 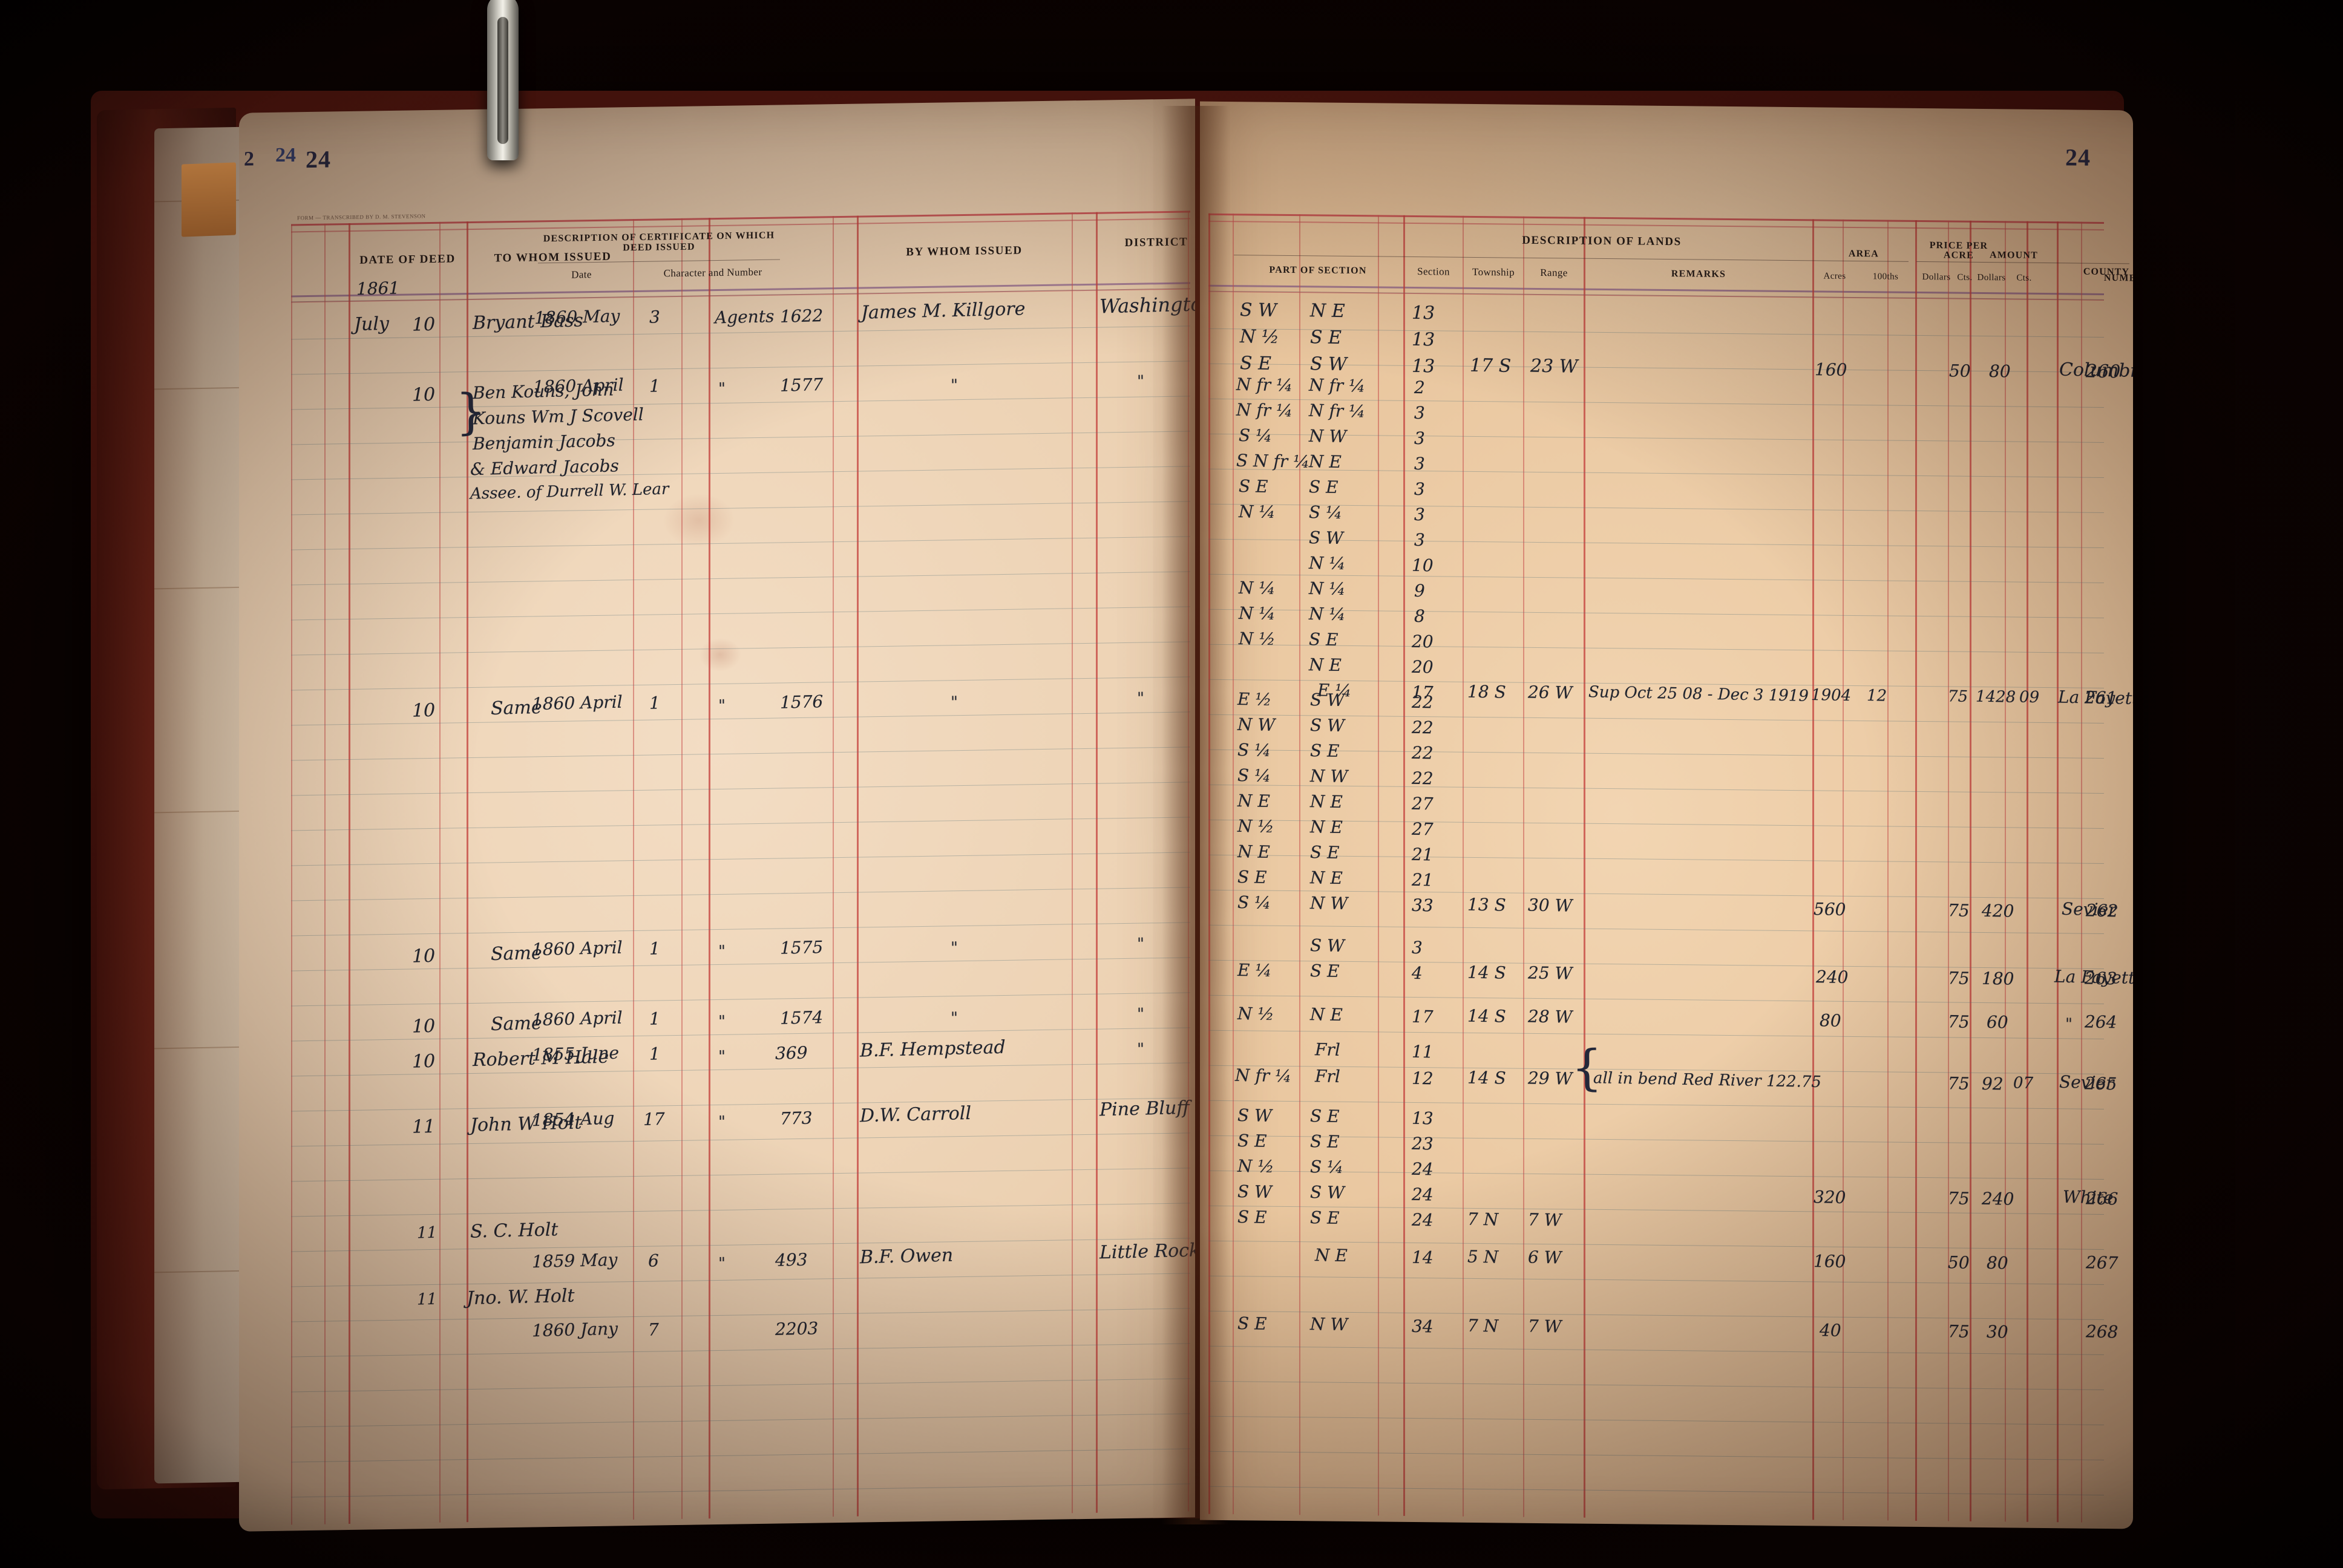 What do you see at coordinates (558, 416) in the screenshot?
I see `entry-1-to-whom-1: Kouns Wm J Scovell` at bounding box center [558, 416].